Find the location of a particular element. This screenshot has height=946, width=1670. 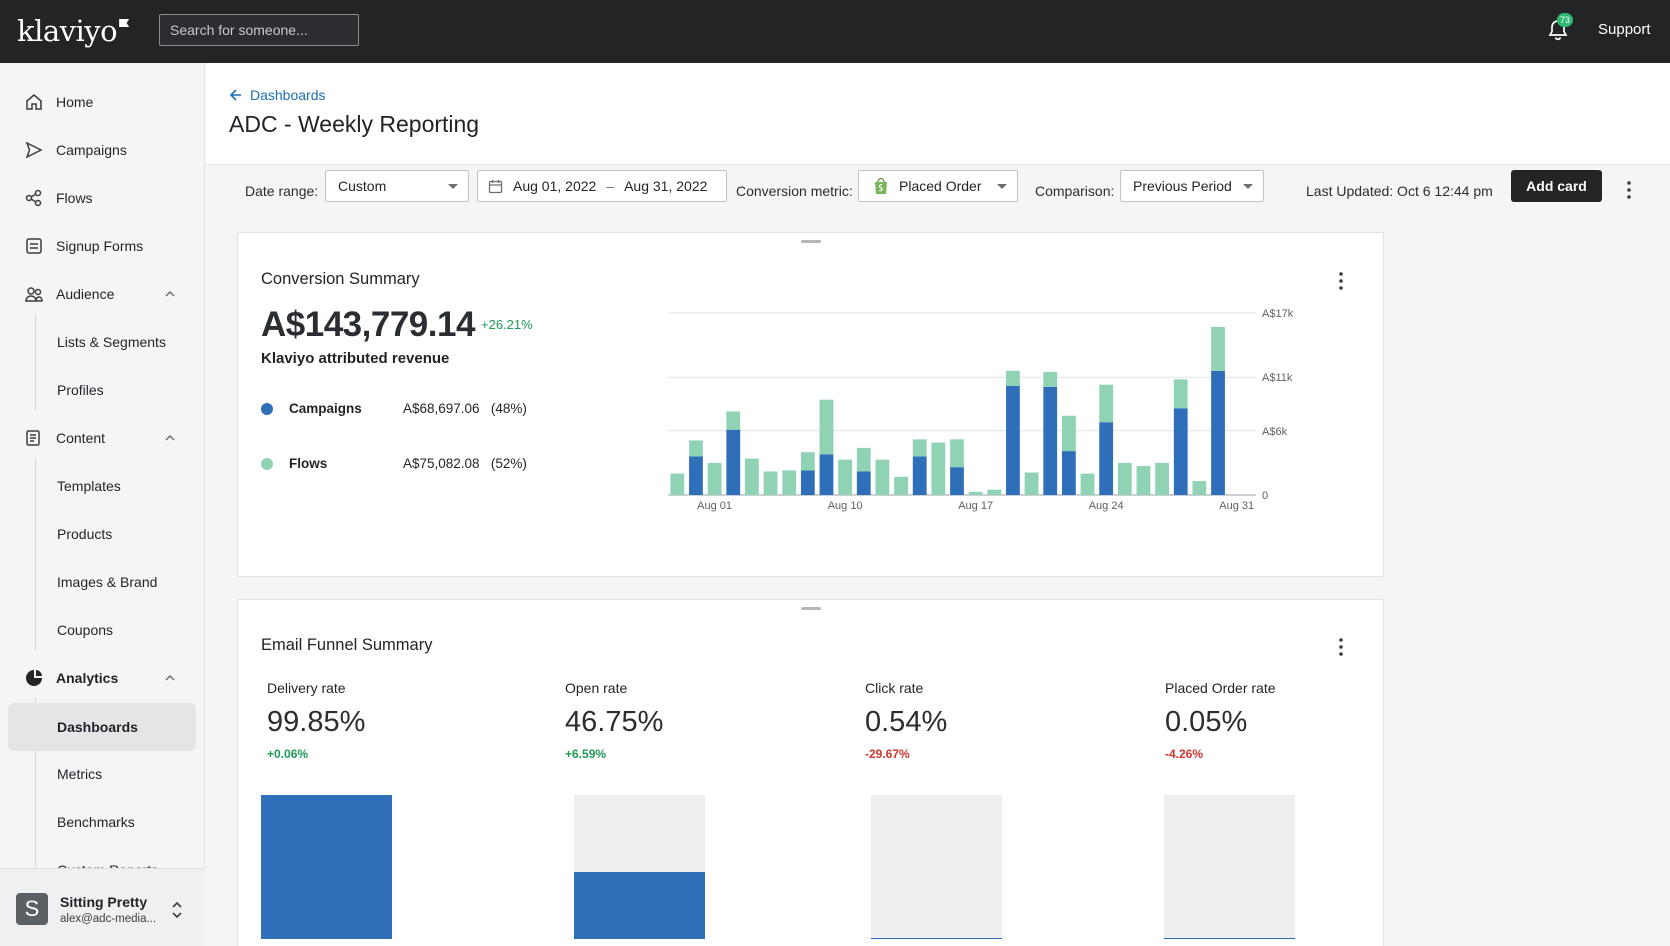

metric-delta: -4.26% is located at coordinates (1184, 754).